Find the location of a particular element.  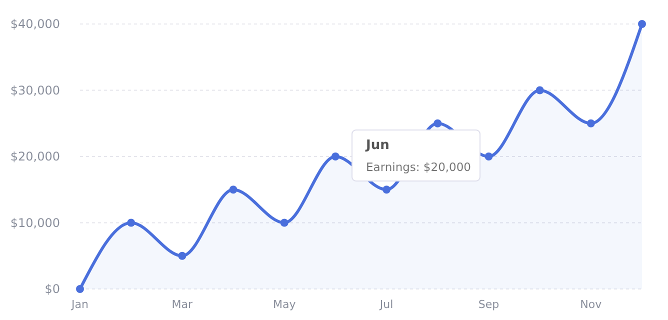

y-tick-label: $10,000 is located at coordinates (35, 223).